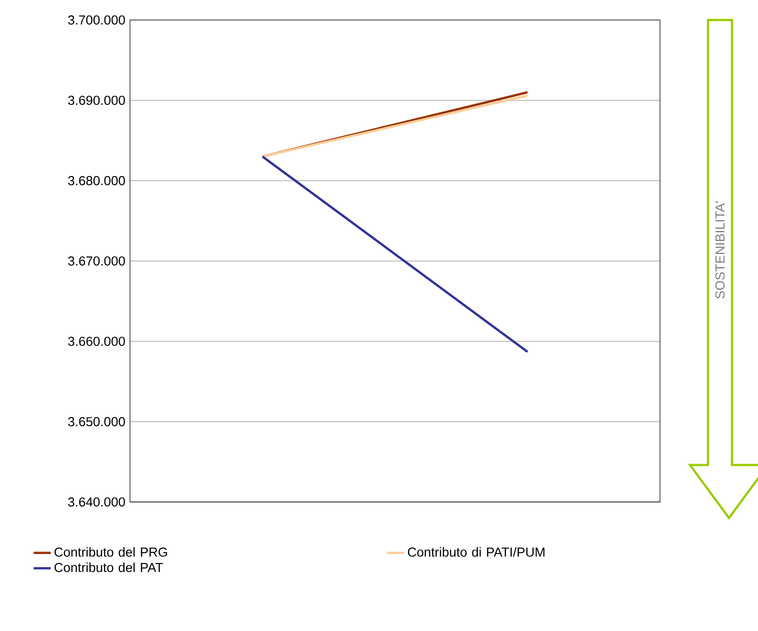 Image resolution: width=758 pixels, height=631 pixels. Describe the element at coordinates (96, 502) in the screenshot. I see `y-tick-label: 3.640.000` at that location.